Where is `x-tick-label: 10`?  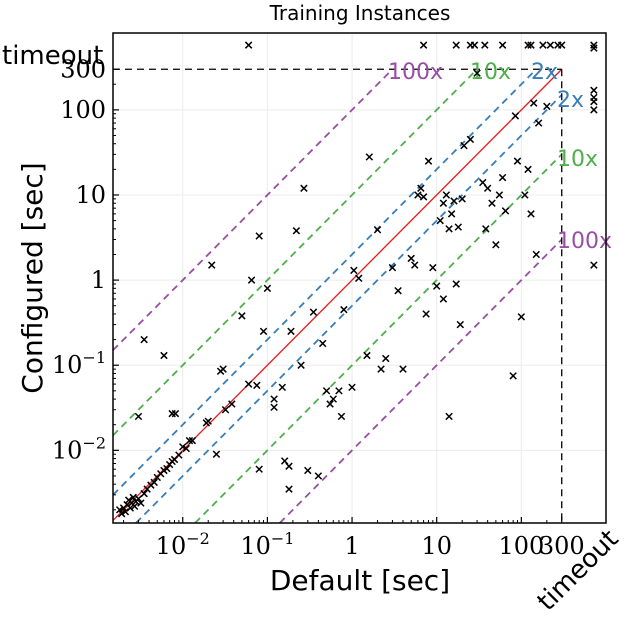 x-tick-label: 10 is located at coordinates (436, 546).